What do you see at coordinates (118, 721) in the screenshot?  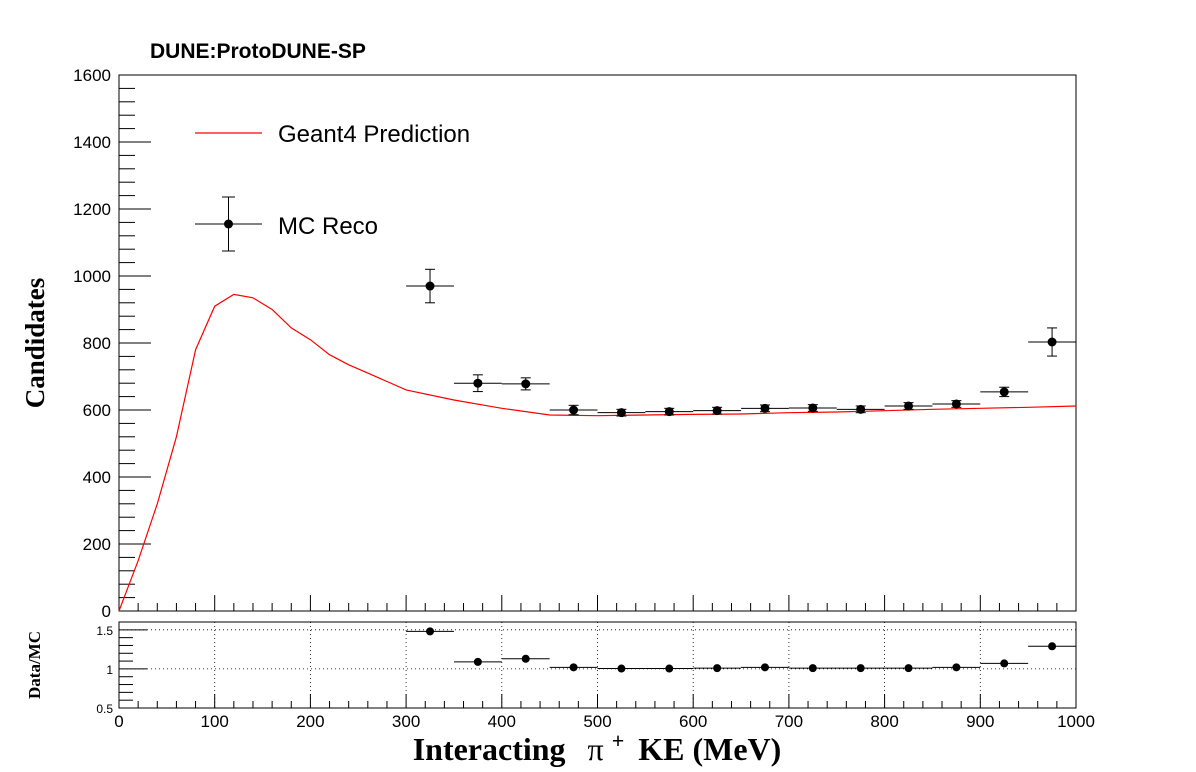 I see `x-tick-label: 0` at bounding box center [118, 721].